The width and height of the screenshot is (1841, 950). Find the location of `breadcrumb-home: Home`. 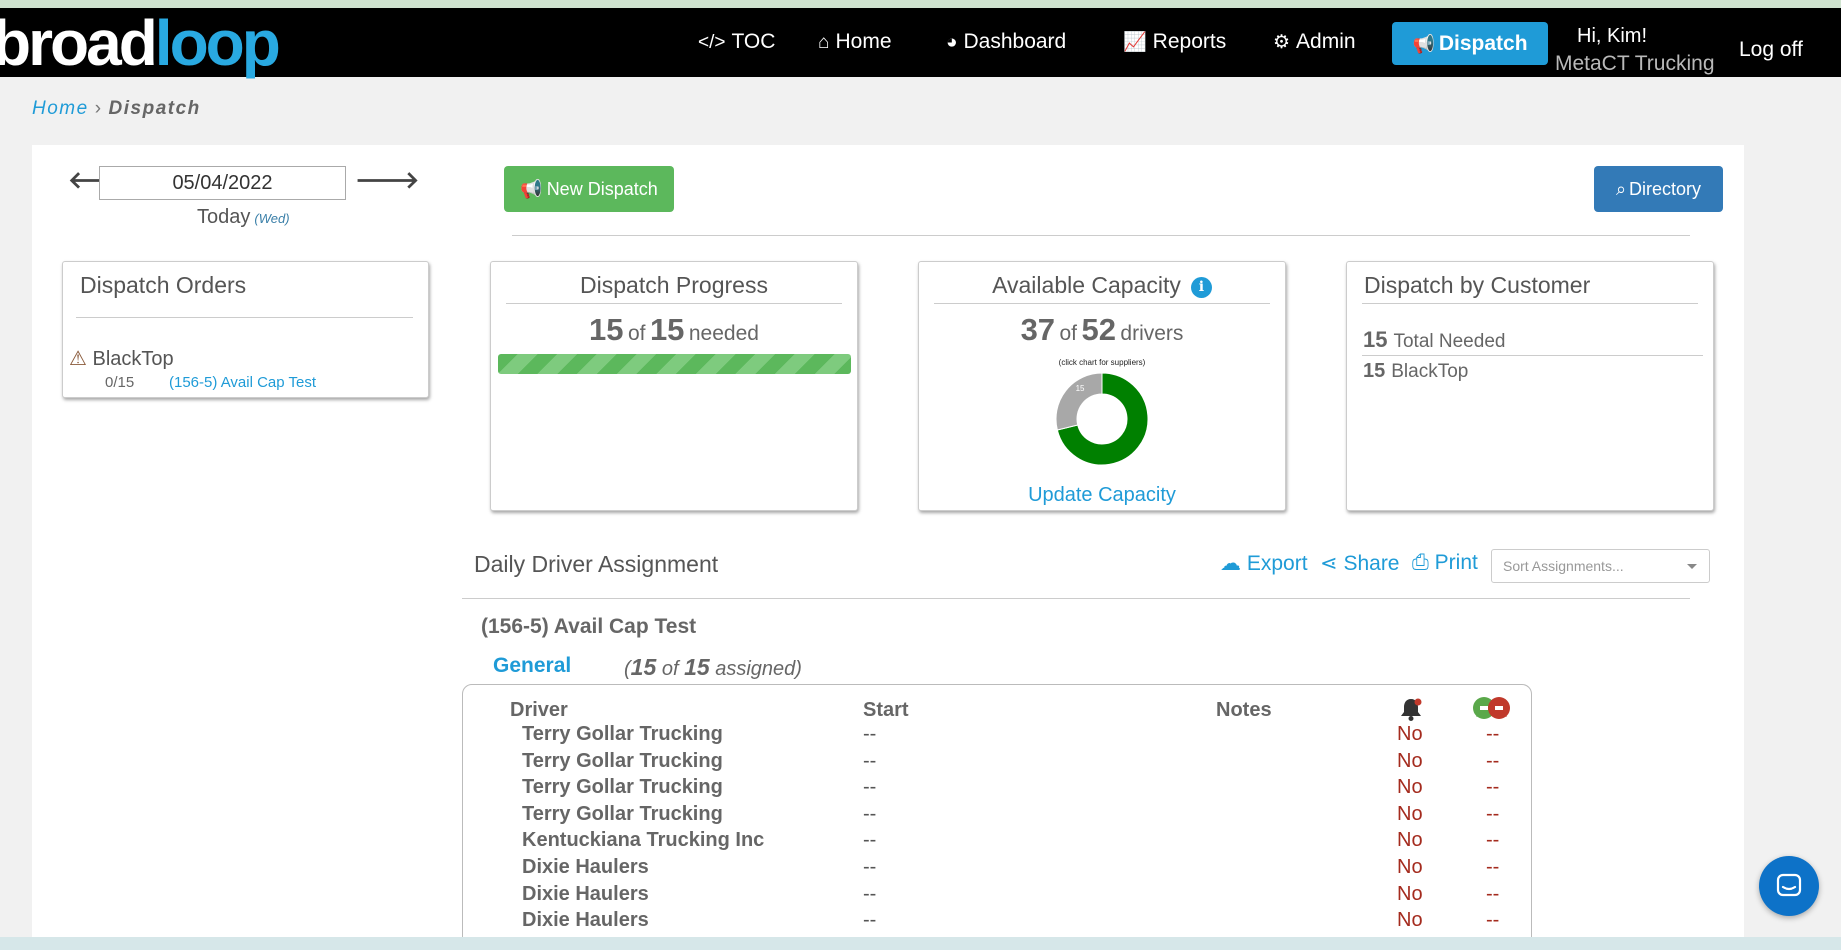

breadcrumb-home: Home is located at coordinates (60, 108).